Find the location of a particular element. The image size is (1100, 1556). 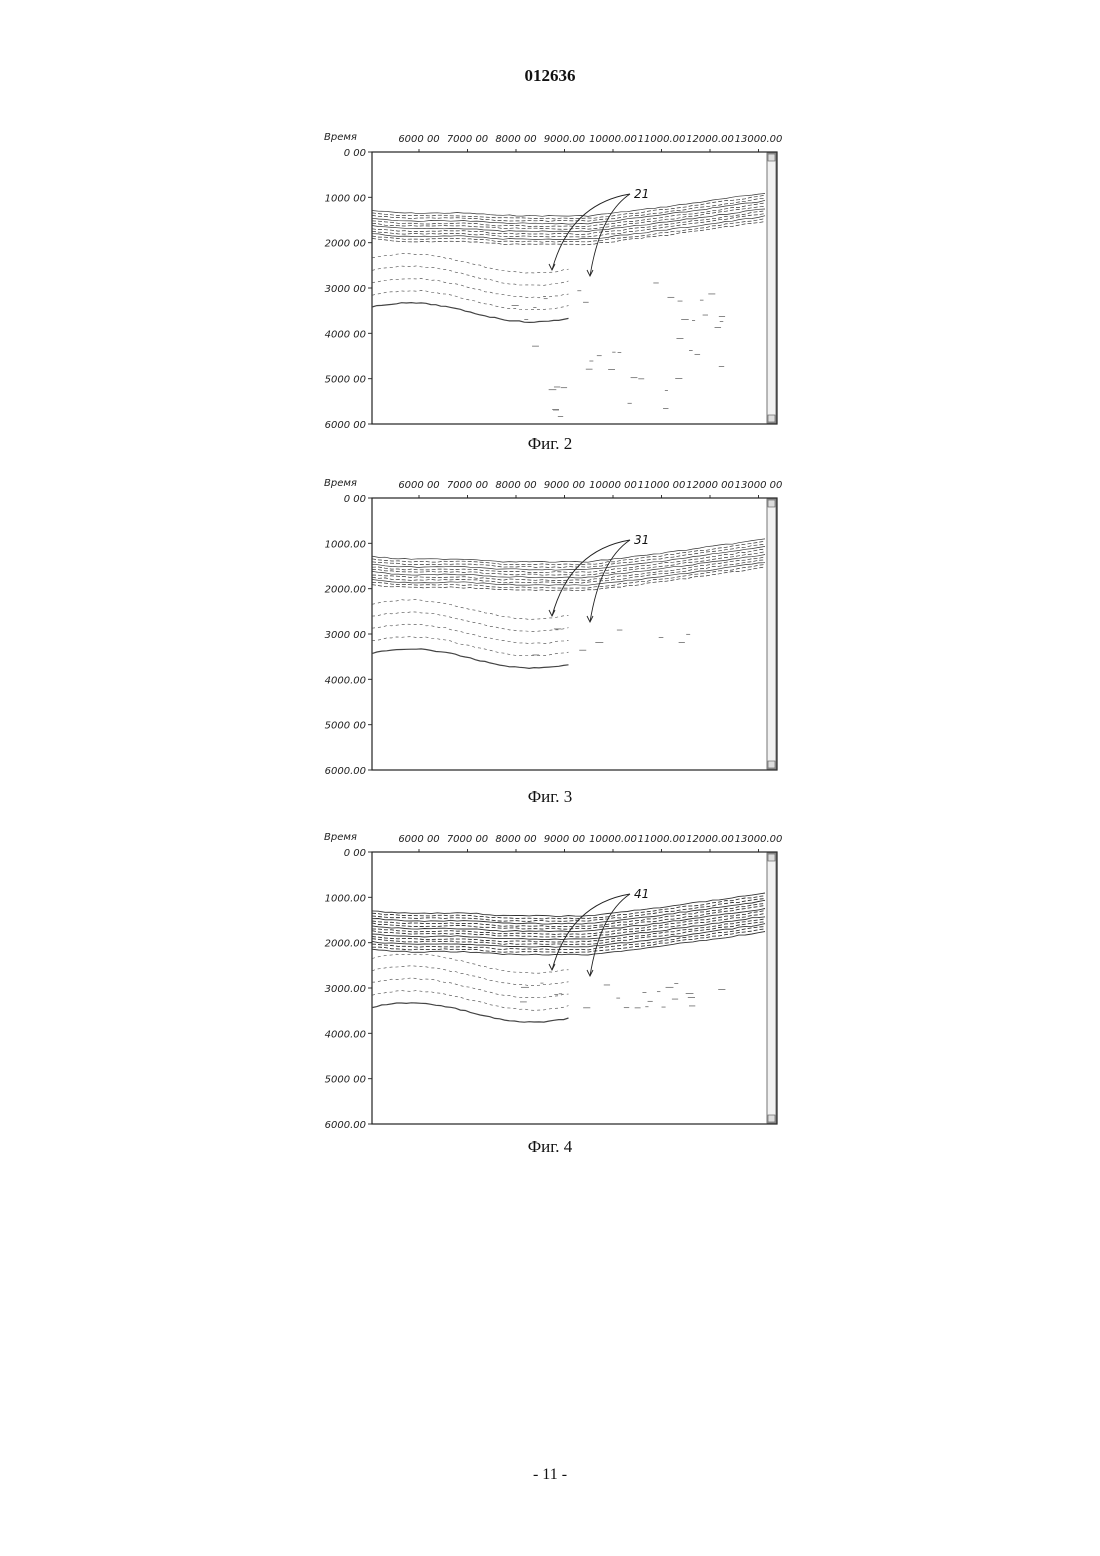

figure-caption: Фиг. 3 is located at coordinates (550, 797).